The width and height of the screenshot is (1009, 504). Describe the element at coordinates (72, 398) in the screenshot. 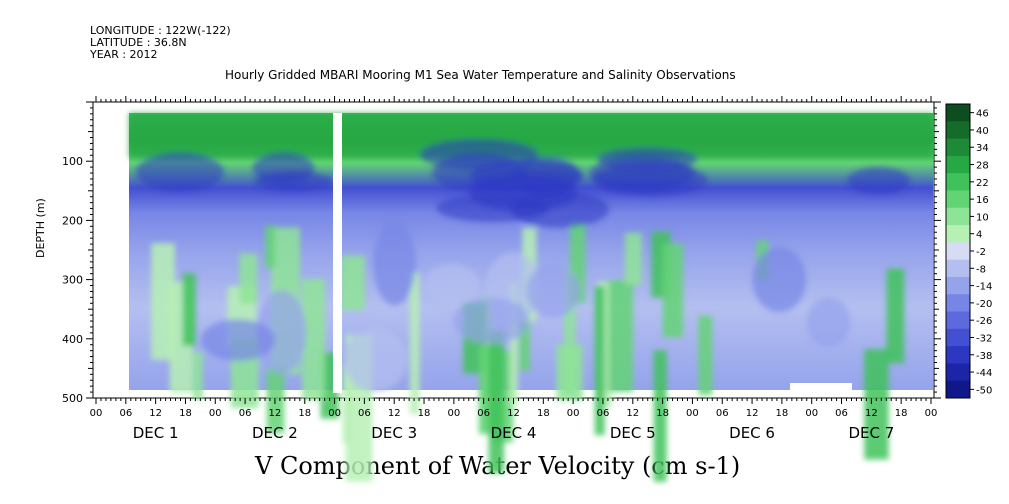

I see `y-tick-label: 500` at that location.